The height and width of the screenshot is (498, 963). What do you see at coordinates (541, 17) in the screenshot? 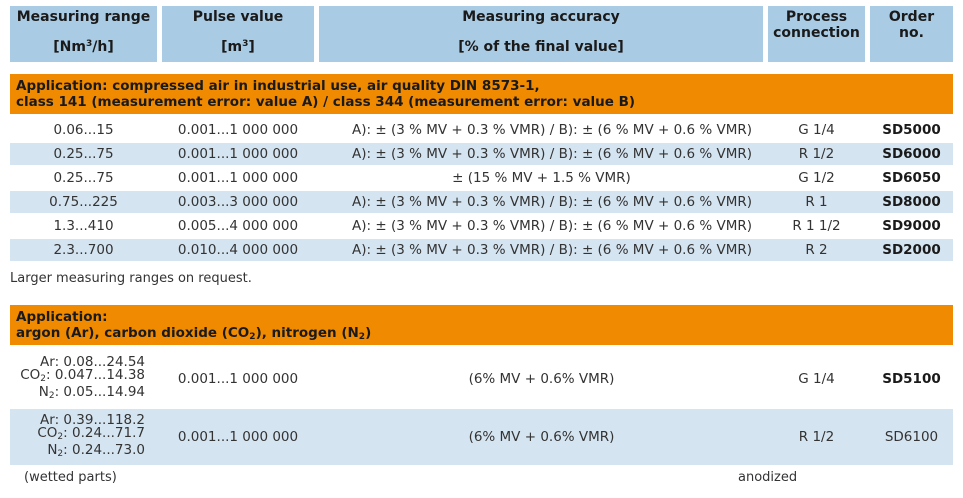
I see `header-measuring-accuracy-label: Measuring accuracy` at bounding box center [541, 17].